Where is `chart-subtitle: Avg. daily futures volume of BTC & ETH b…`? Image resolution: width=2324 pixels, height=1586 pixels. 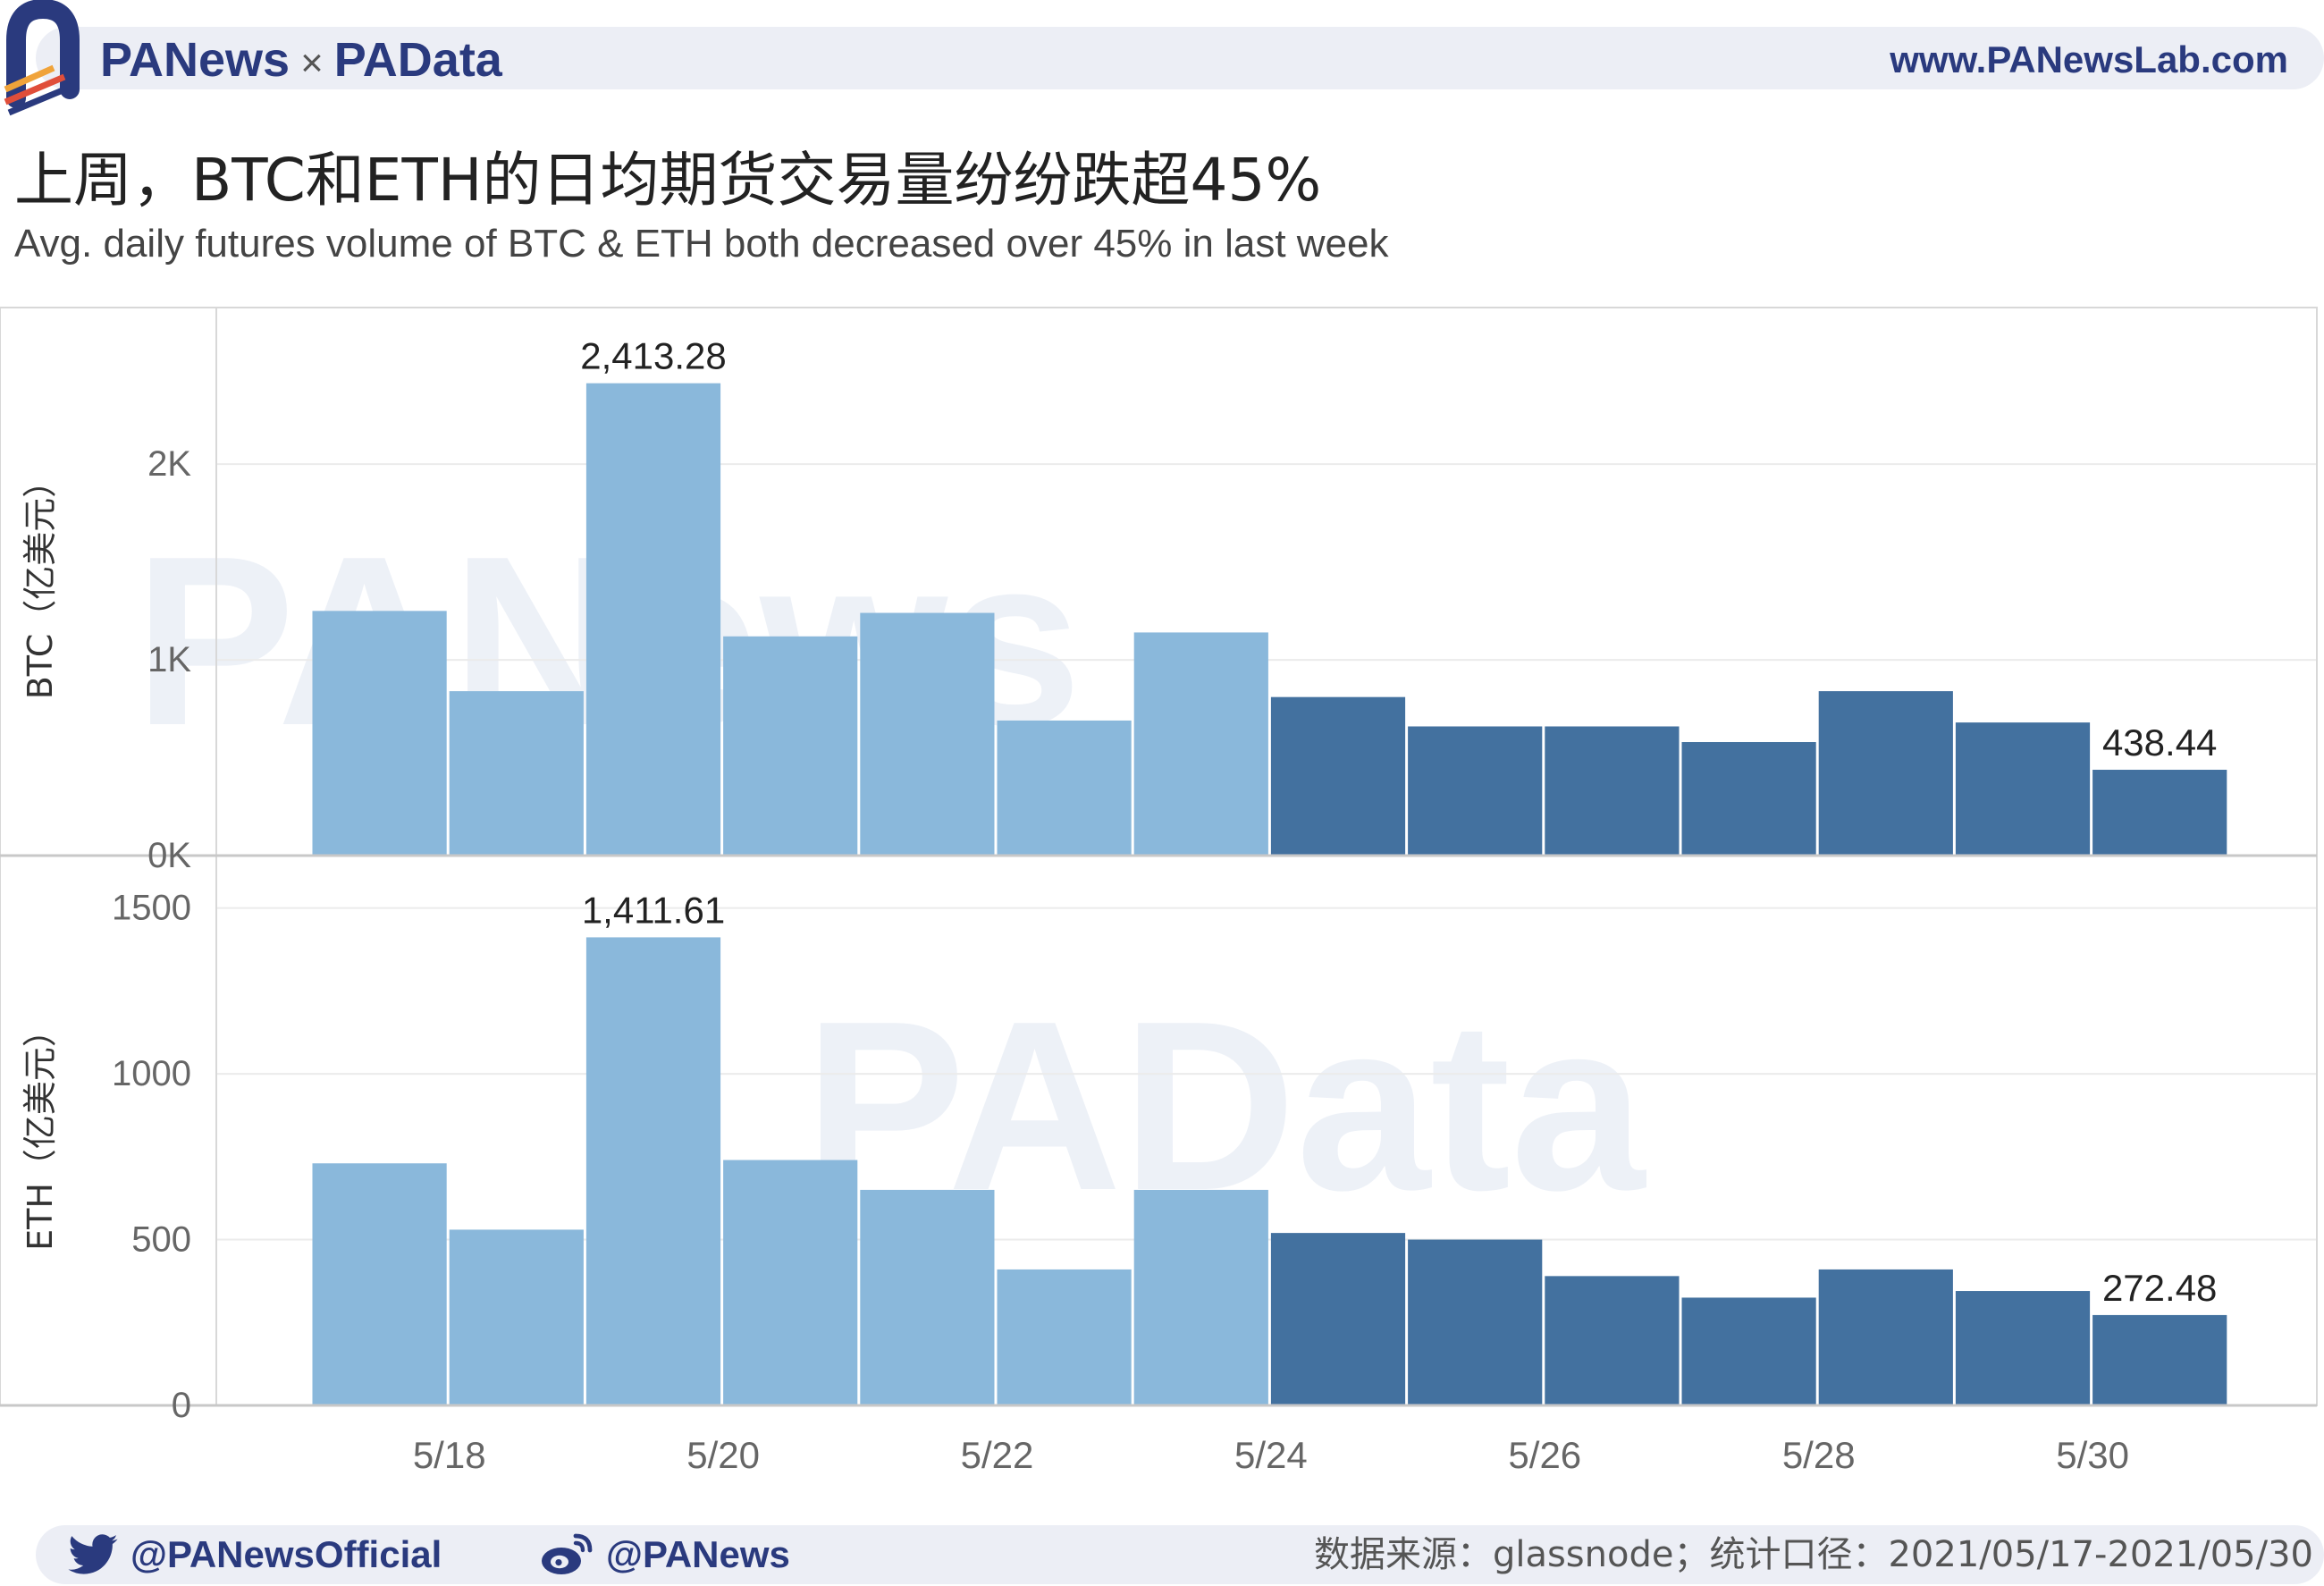 chart-subtitle: Avg. daily futures volume of BTC & ETH b… is located at coordinates (702, 244).